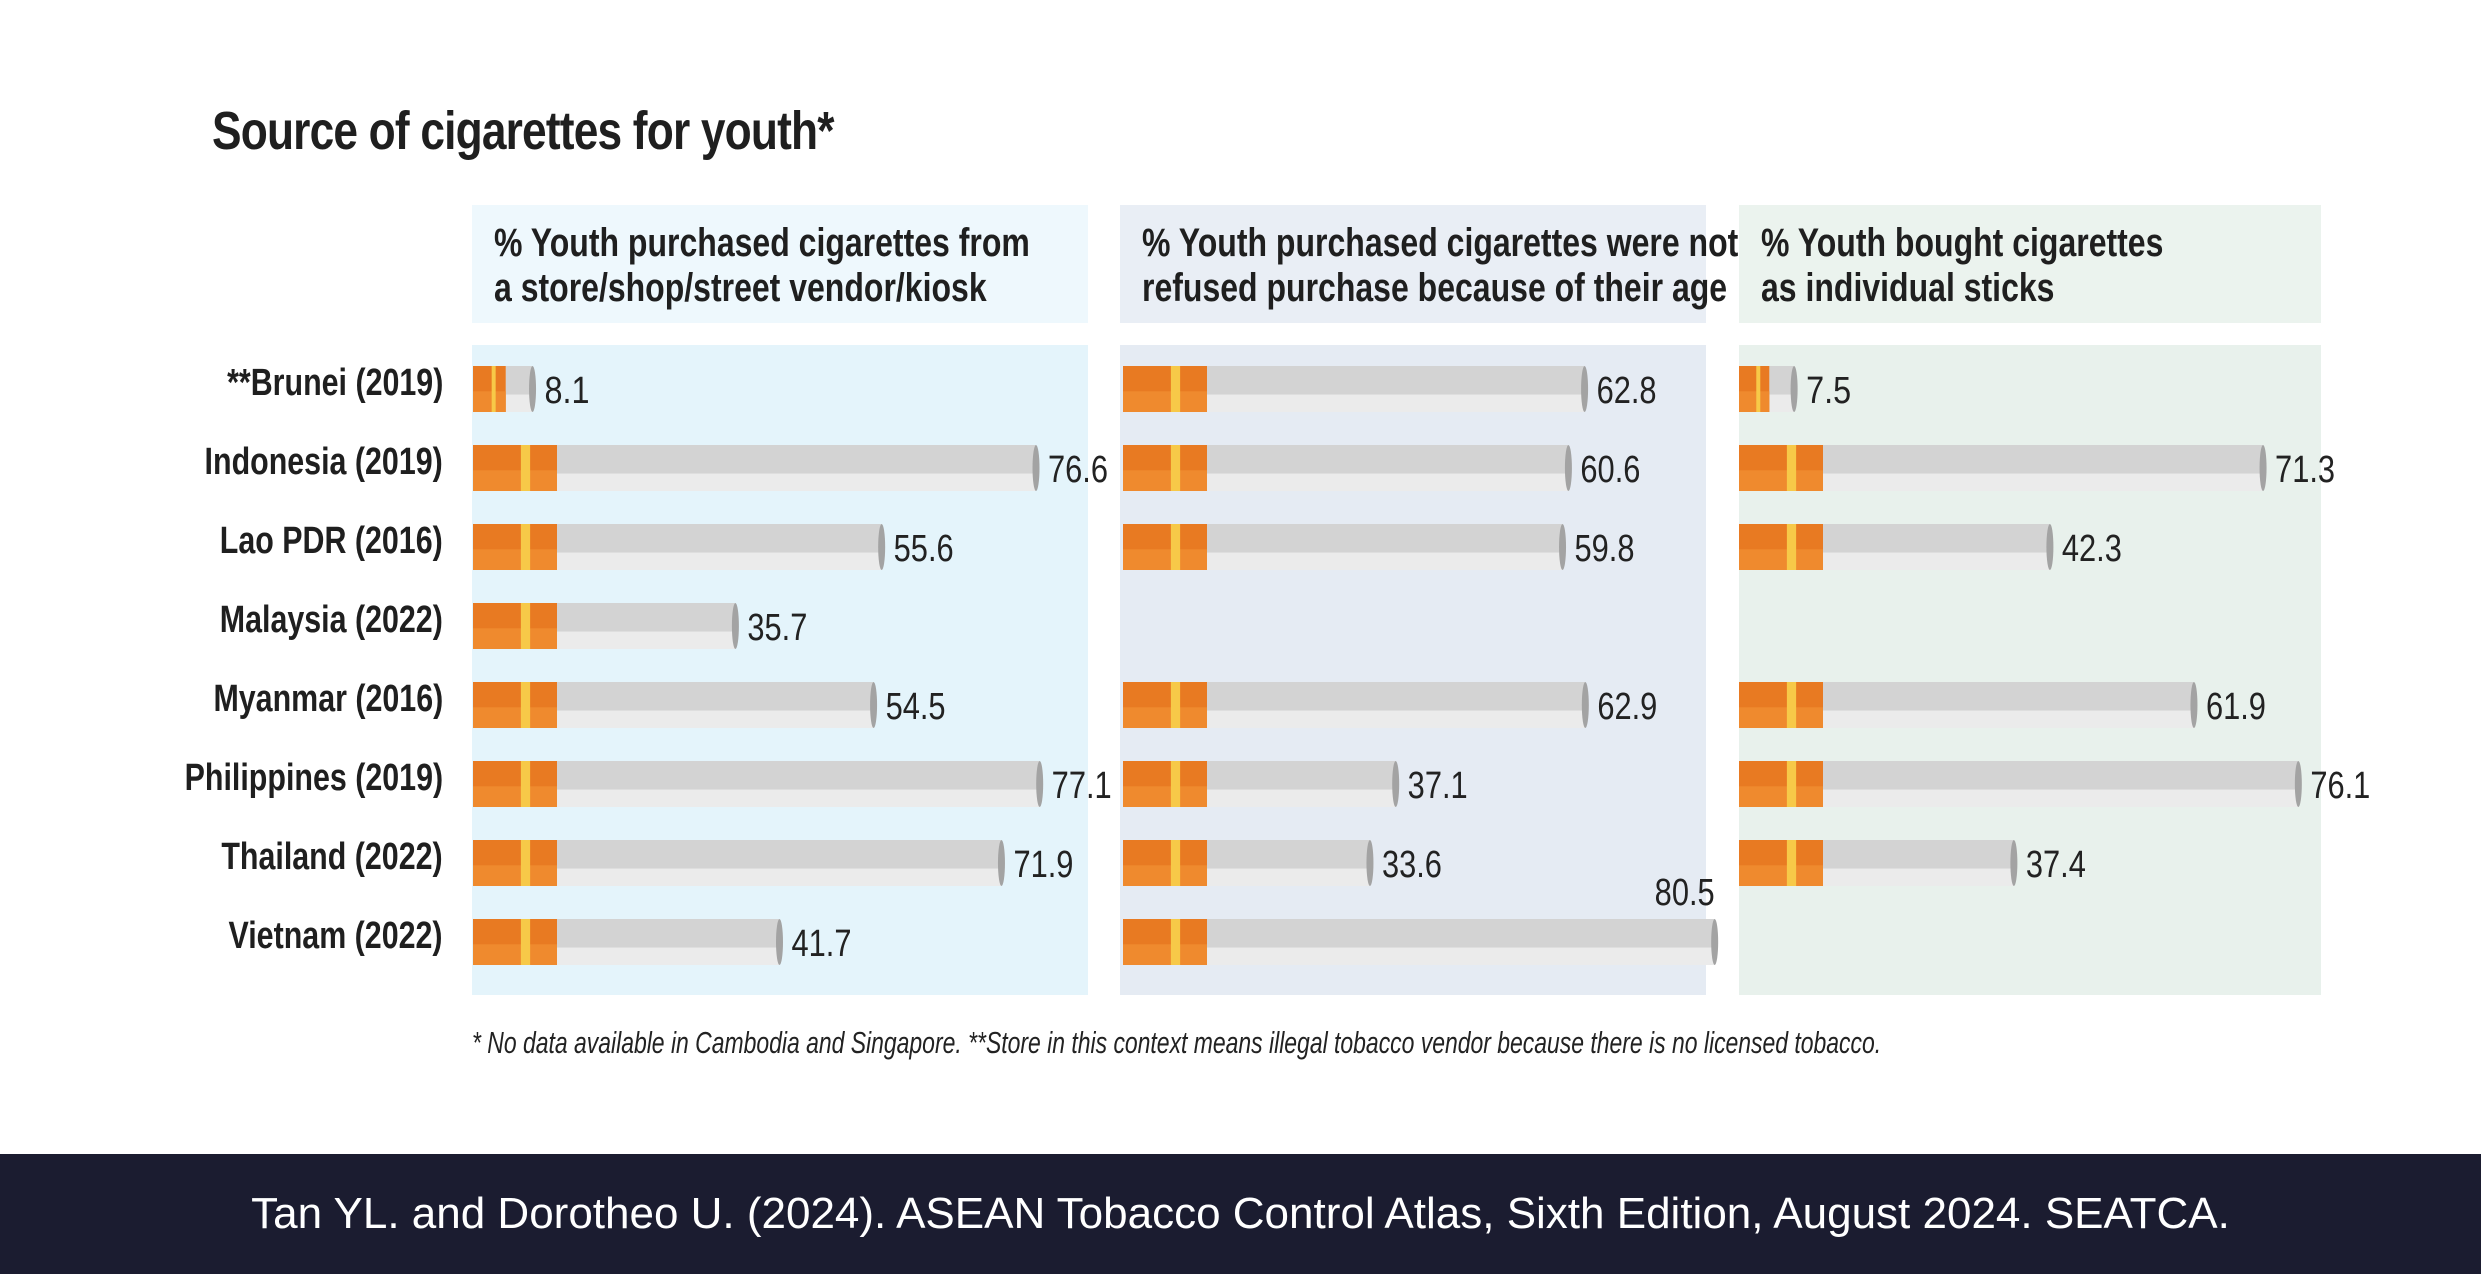 Image resolution: width=2481 pixels, height=1274 pixels. Describe the element at coordinates (1791, 784) in the screenshot. I see `bar-sticks-5-filter-band` at that location.